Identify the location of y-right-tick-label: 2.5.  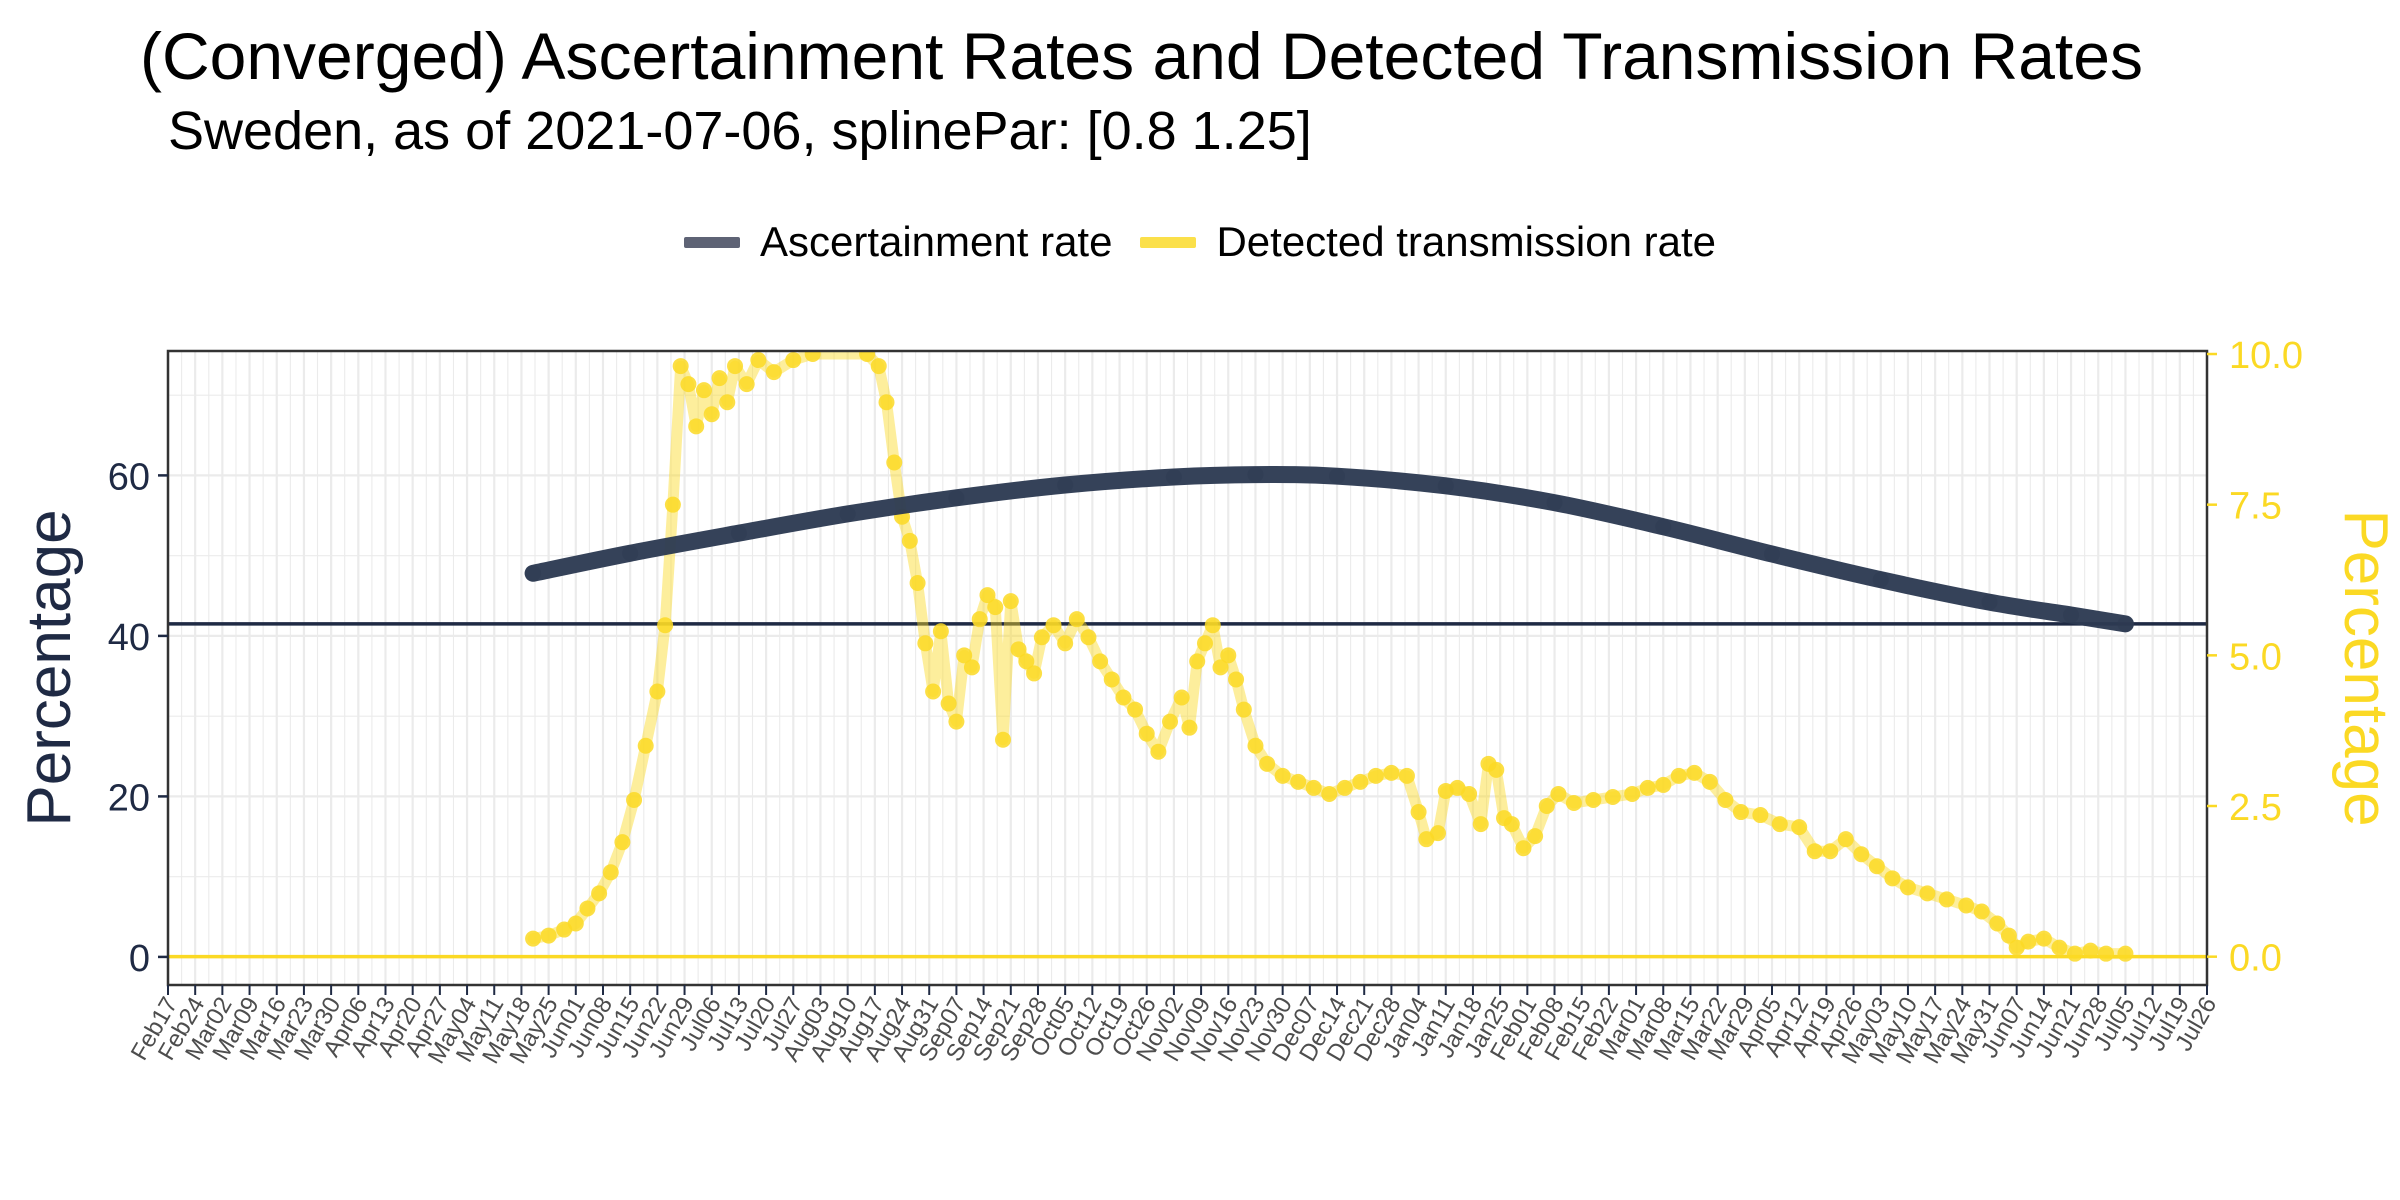
(2255, 808).